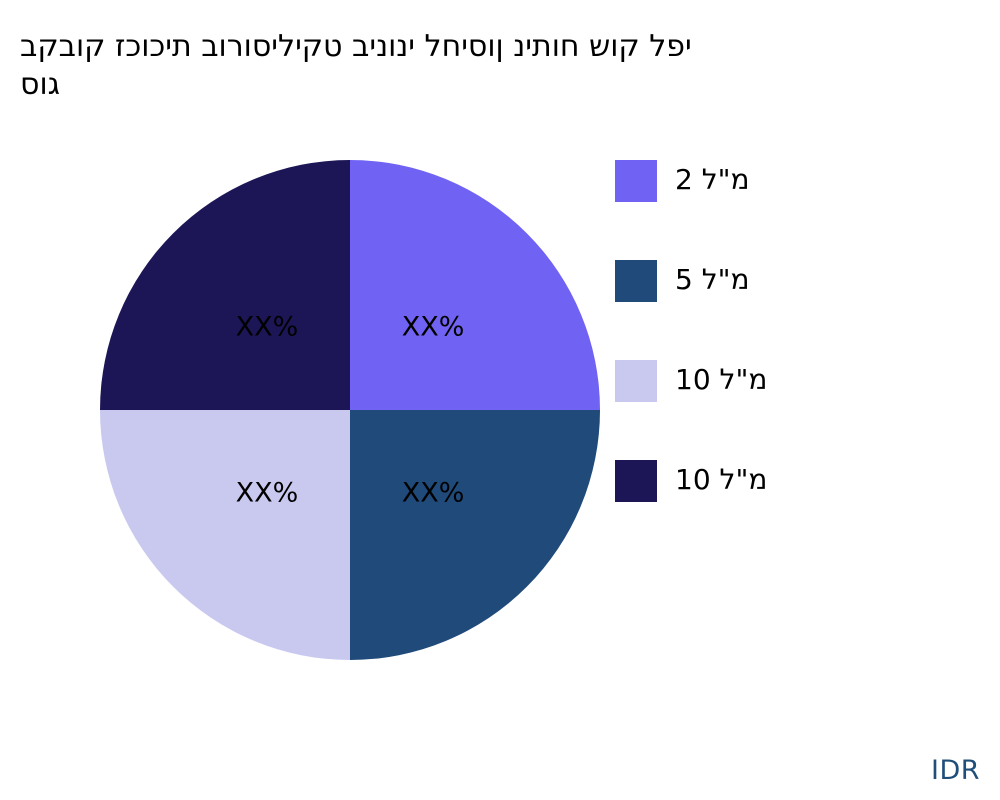 This screenshot has width=1000, height=800. Describe the element at coordinates (225, 535) in the screenshot. I see `pie-slice-10ml-light` at that location.